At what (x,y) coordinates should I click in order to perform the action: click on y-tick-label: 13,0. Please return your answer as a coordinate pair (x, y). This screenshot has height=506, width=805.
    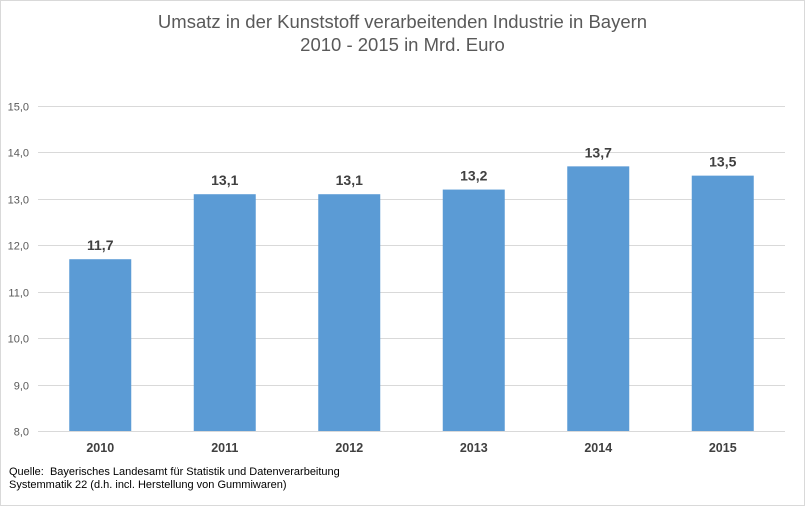
    Looking at the image, I should click on (18, 201).